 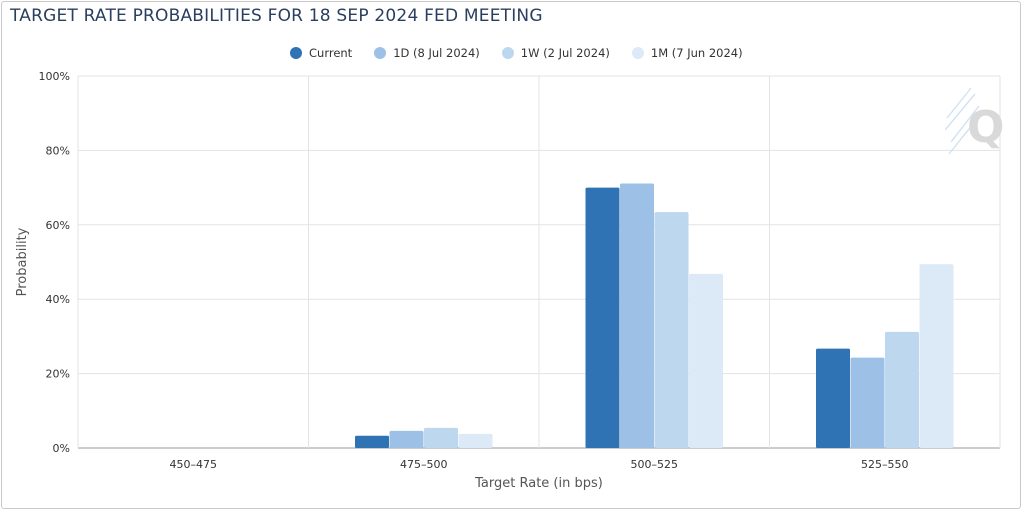 I want to click on legend-label-1m: 1M (7 Jun 2024), so click(x=696, y=53).